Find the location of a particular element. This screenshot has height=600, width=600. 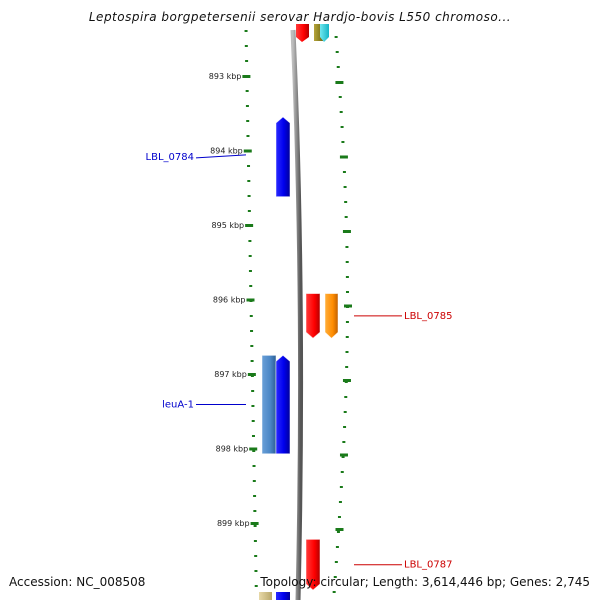

outer-tick-ruler is located at coordinates (340, 314).